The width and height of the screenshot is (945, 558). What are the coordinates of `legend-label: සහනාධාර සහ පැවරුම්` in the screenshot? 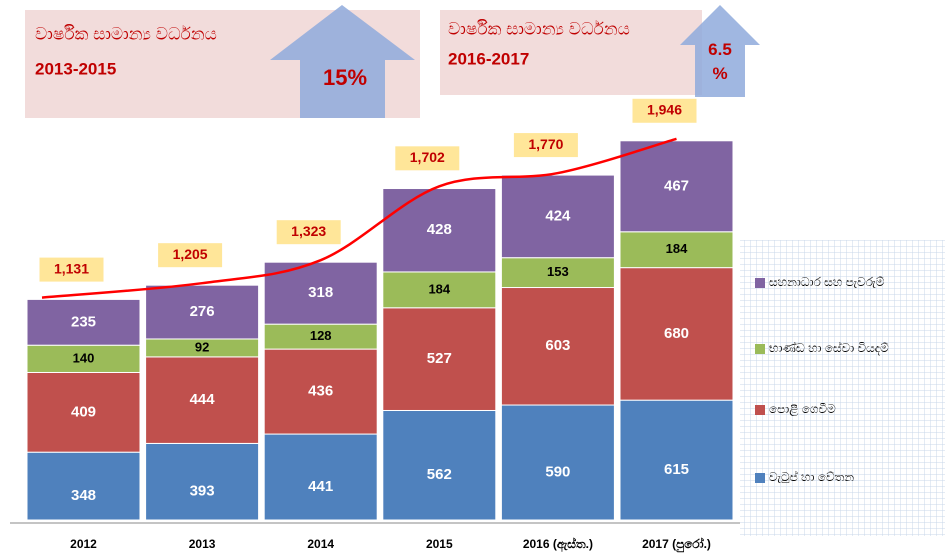 It's located at (827, 282).